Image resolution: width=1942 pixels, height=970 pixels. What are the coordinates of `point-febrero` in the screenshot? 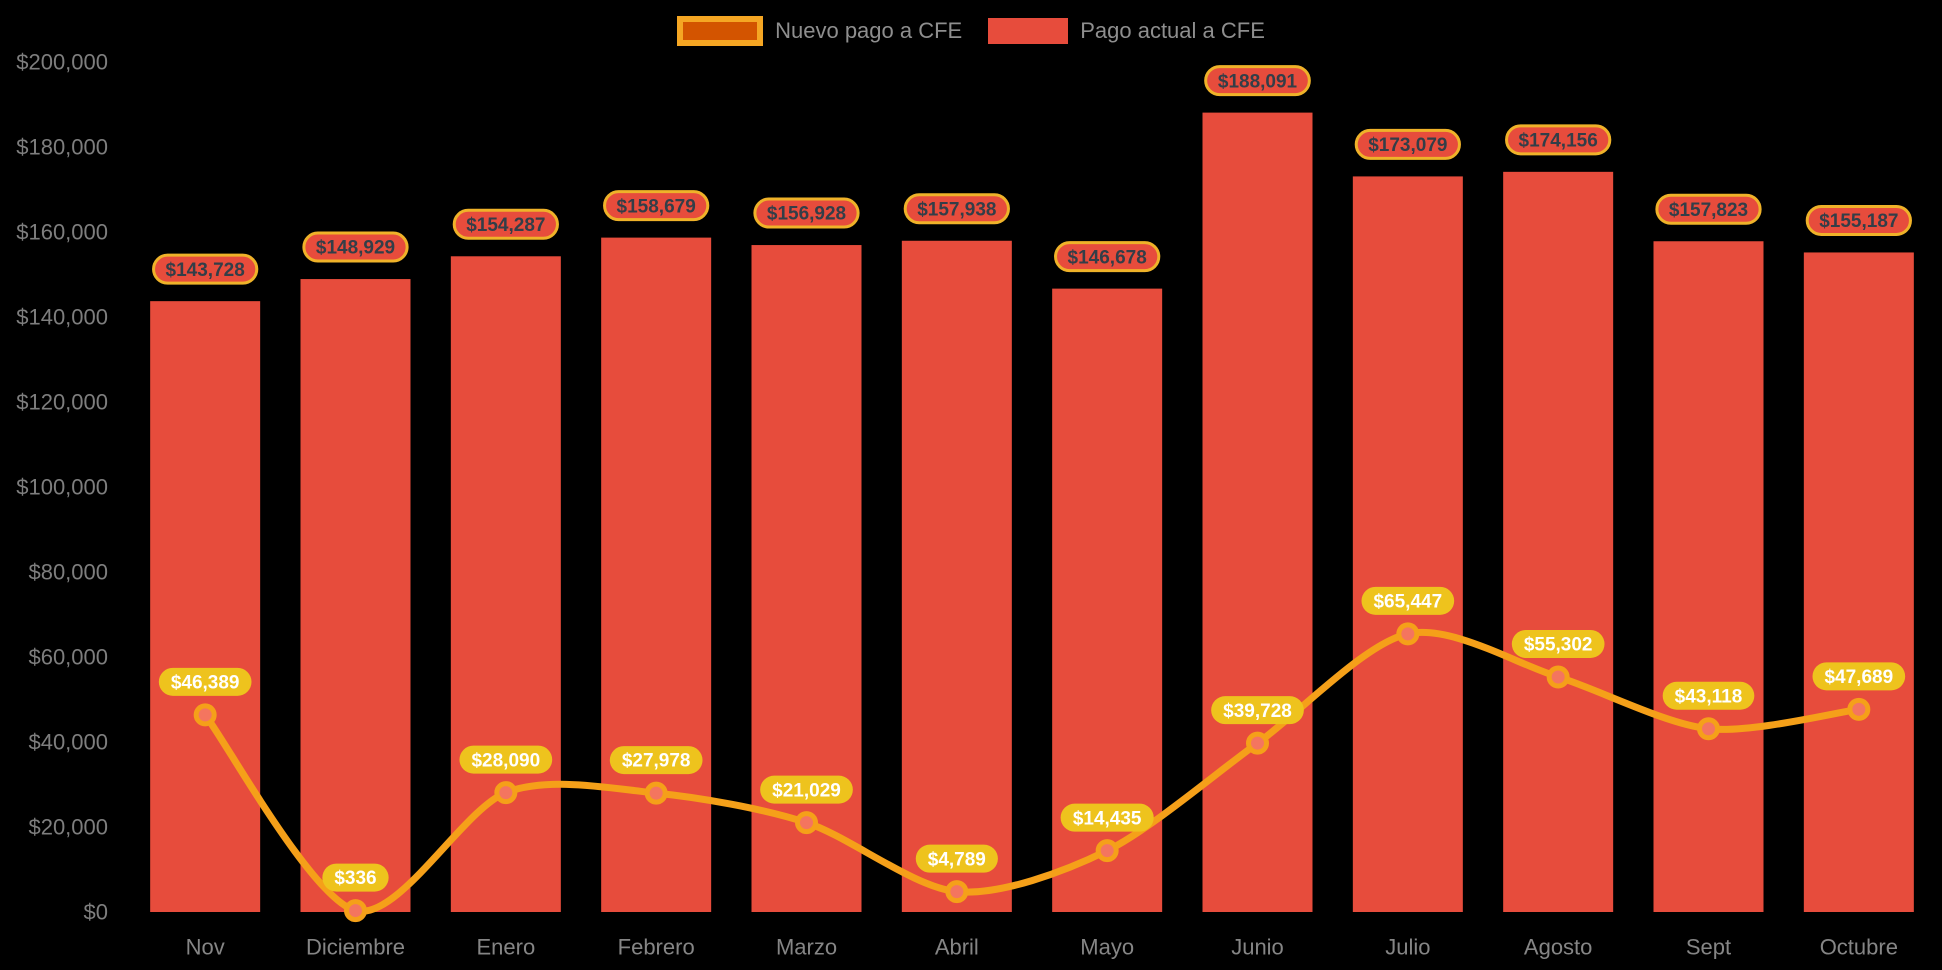 It's located at (656, 793).